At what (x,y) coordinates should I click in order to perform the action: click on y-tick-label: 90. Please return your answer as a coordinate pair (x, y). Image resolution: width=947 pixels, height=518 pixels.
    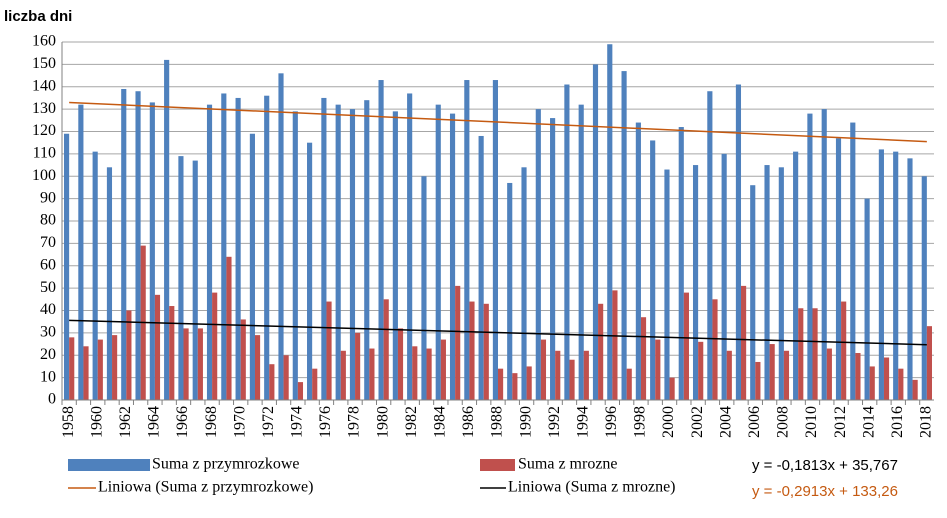
    Looking at the image, I should click on (48, 197).